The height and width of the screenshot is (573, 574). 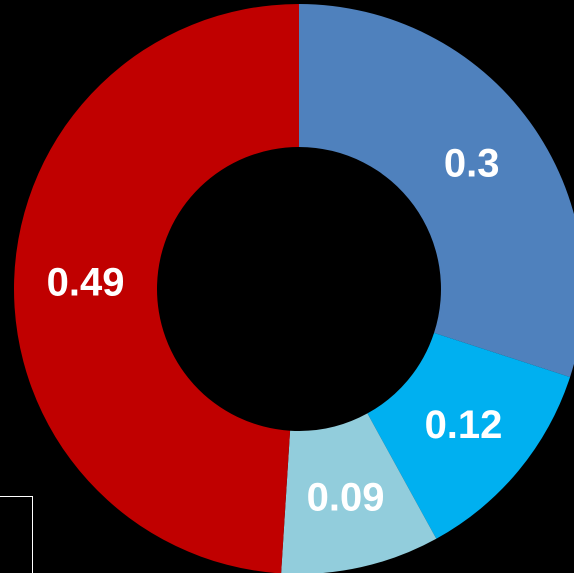 What do you see at coordinates (472, 164) in the screenshot?
I see `slice-data-label: 0.3` at bounding box center [472, 164].